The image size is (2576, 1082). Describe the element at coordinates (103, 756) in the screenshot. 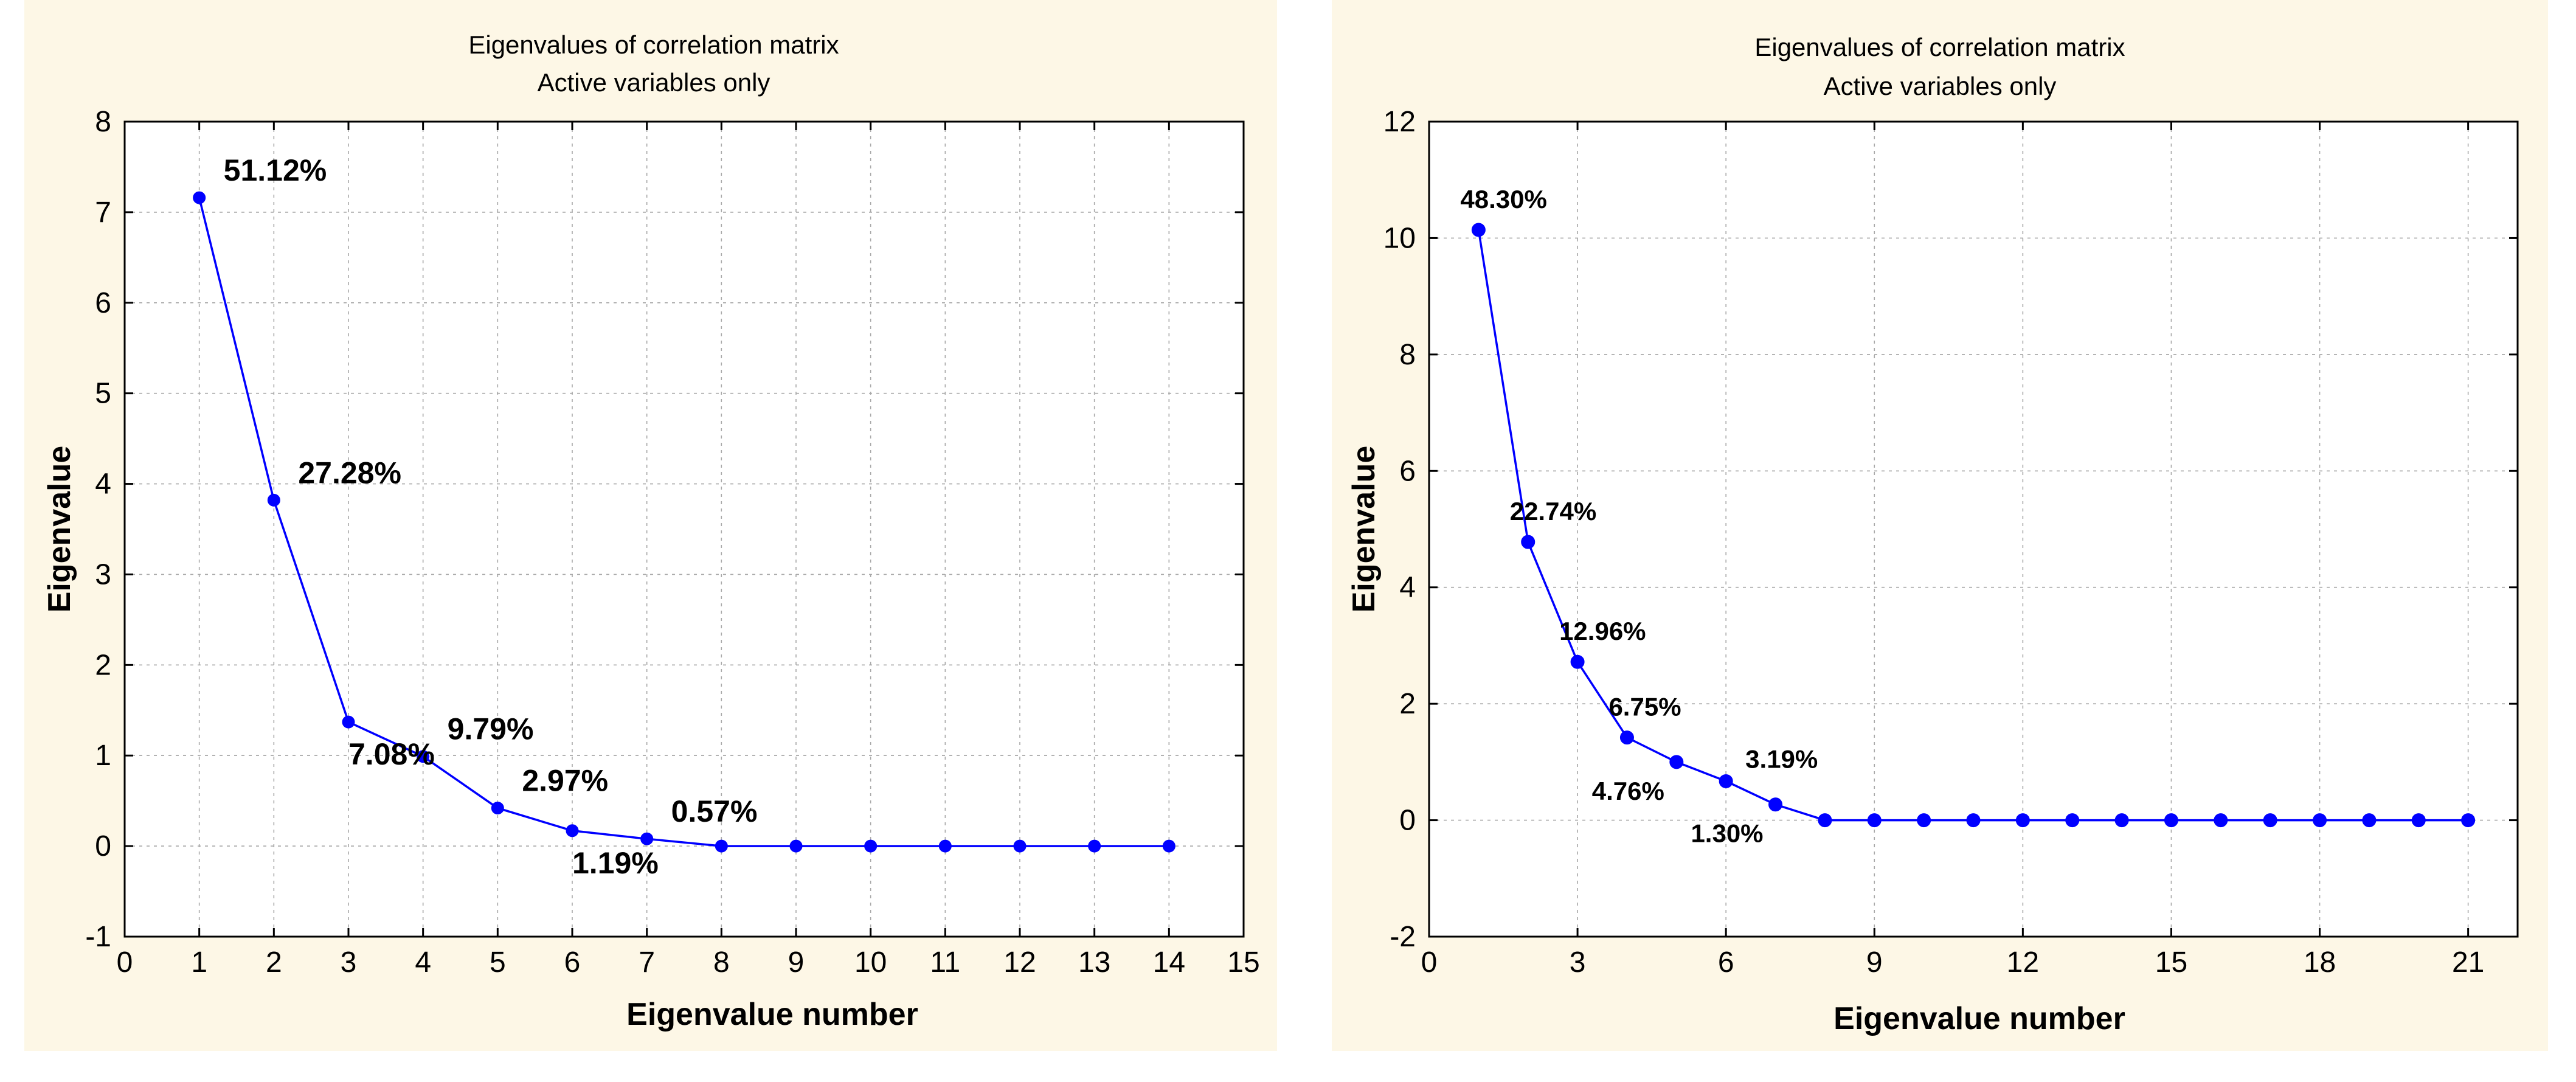

I see `y-tick-label: 1` at that location.